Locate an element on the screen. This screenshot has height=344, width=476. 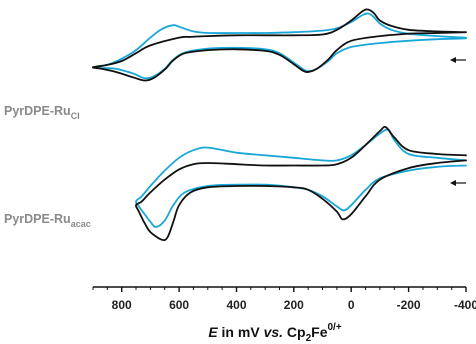
x-tick-label: 800 is located at coordinates (122, 305).